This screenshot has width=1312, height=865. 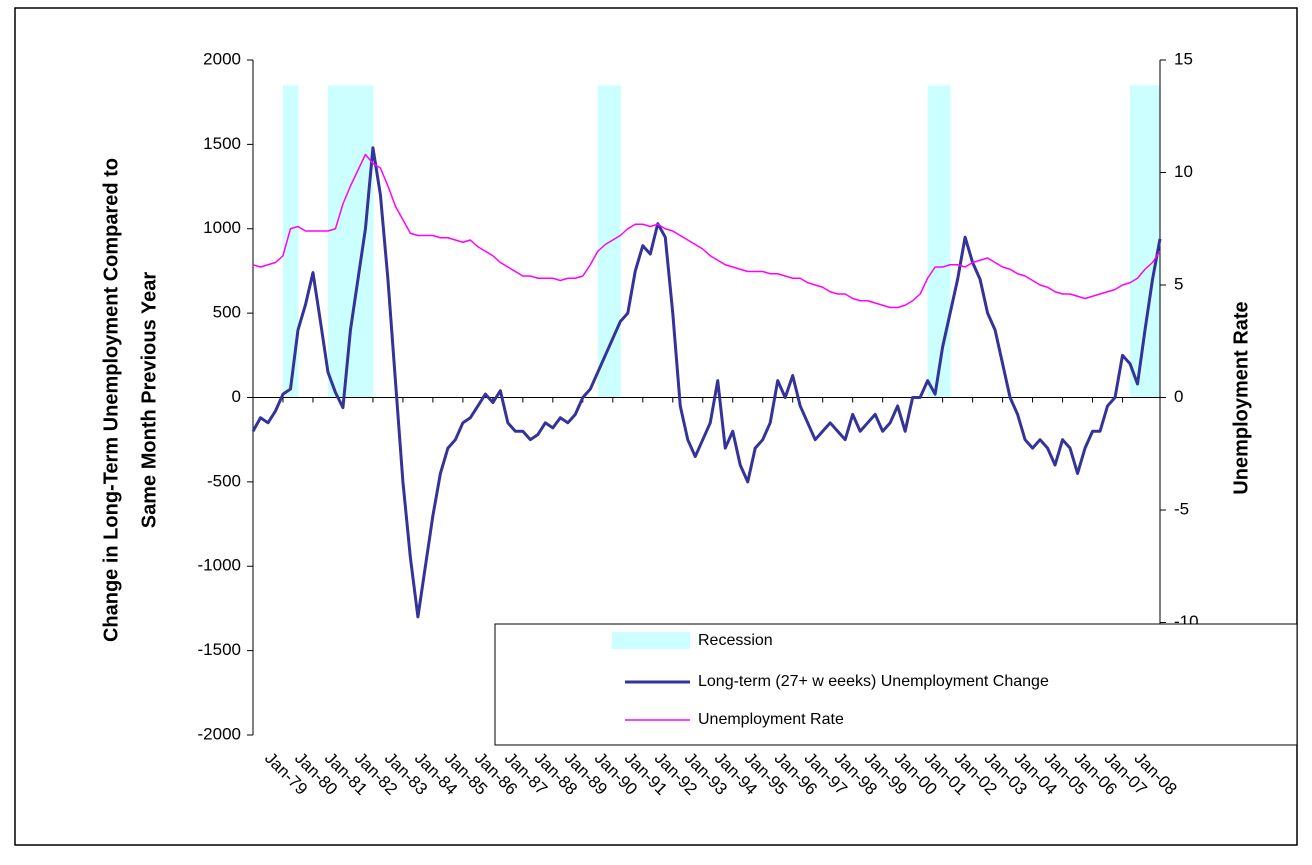 I want to click on y-tick-label: -1500, so click(x=219, y=649).